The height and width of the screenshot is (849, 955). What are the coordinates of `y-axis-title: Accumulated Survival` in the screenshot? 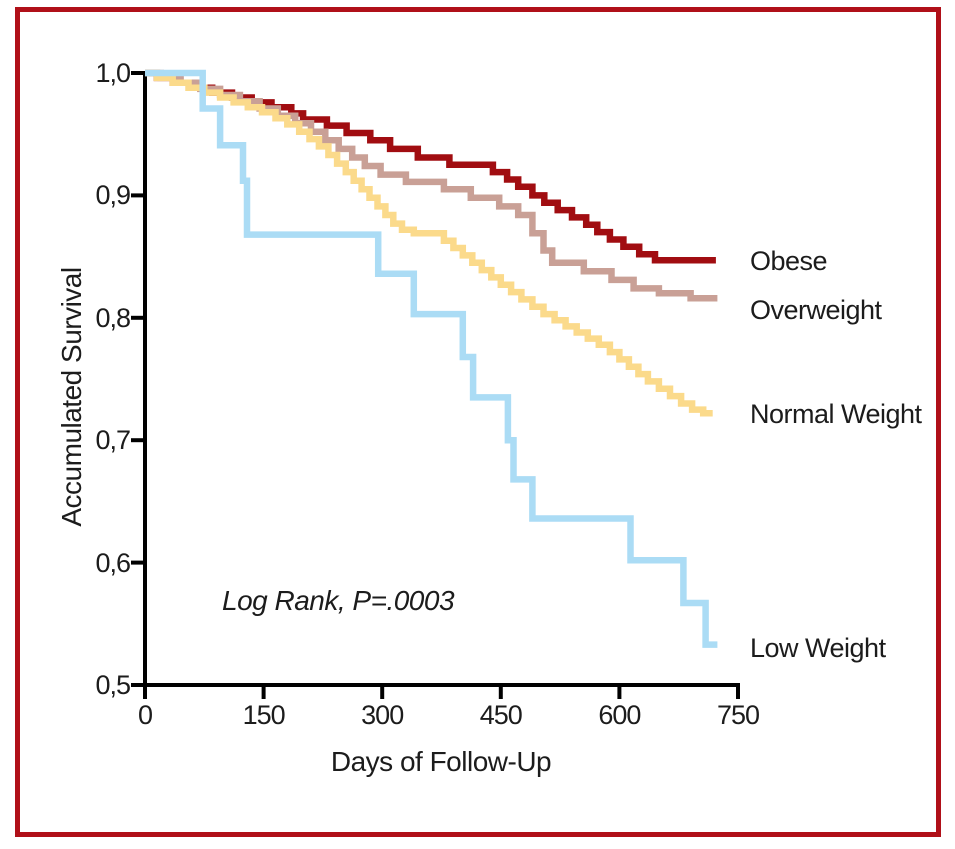 It's located at (71, 397).